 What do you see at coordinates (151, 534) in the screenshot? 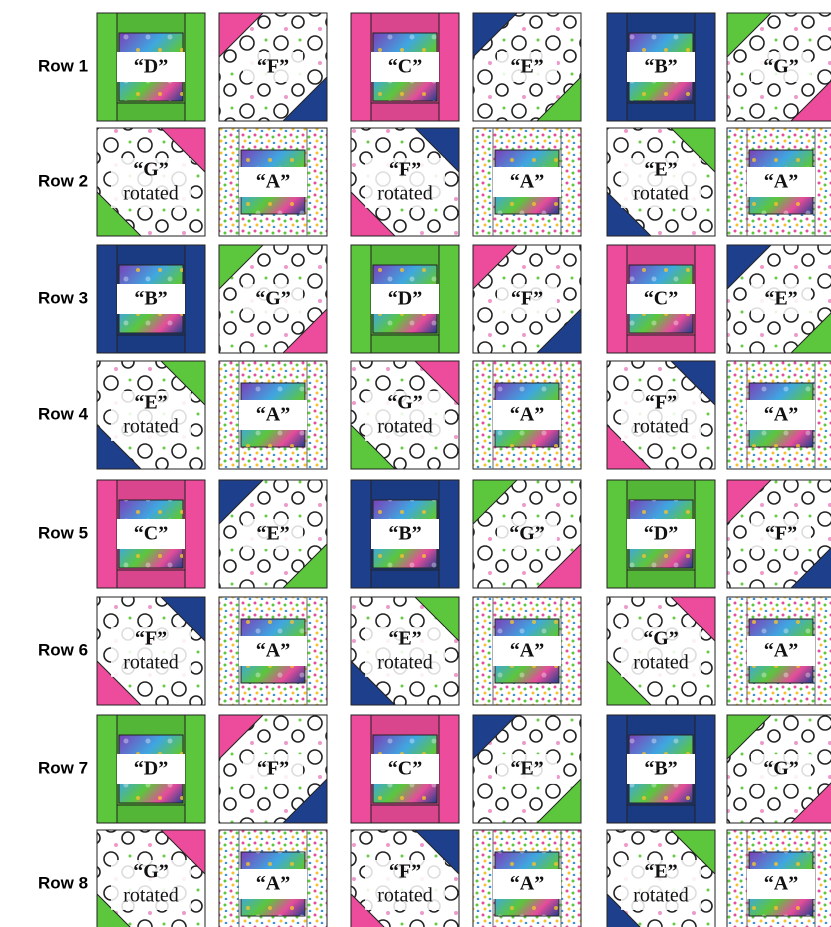
I see `block-label: “C”` at bounding box center [151, 534].